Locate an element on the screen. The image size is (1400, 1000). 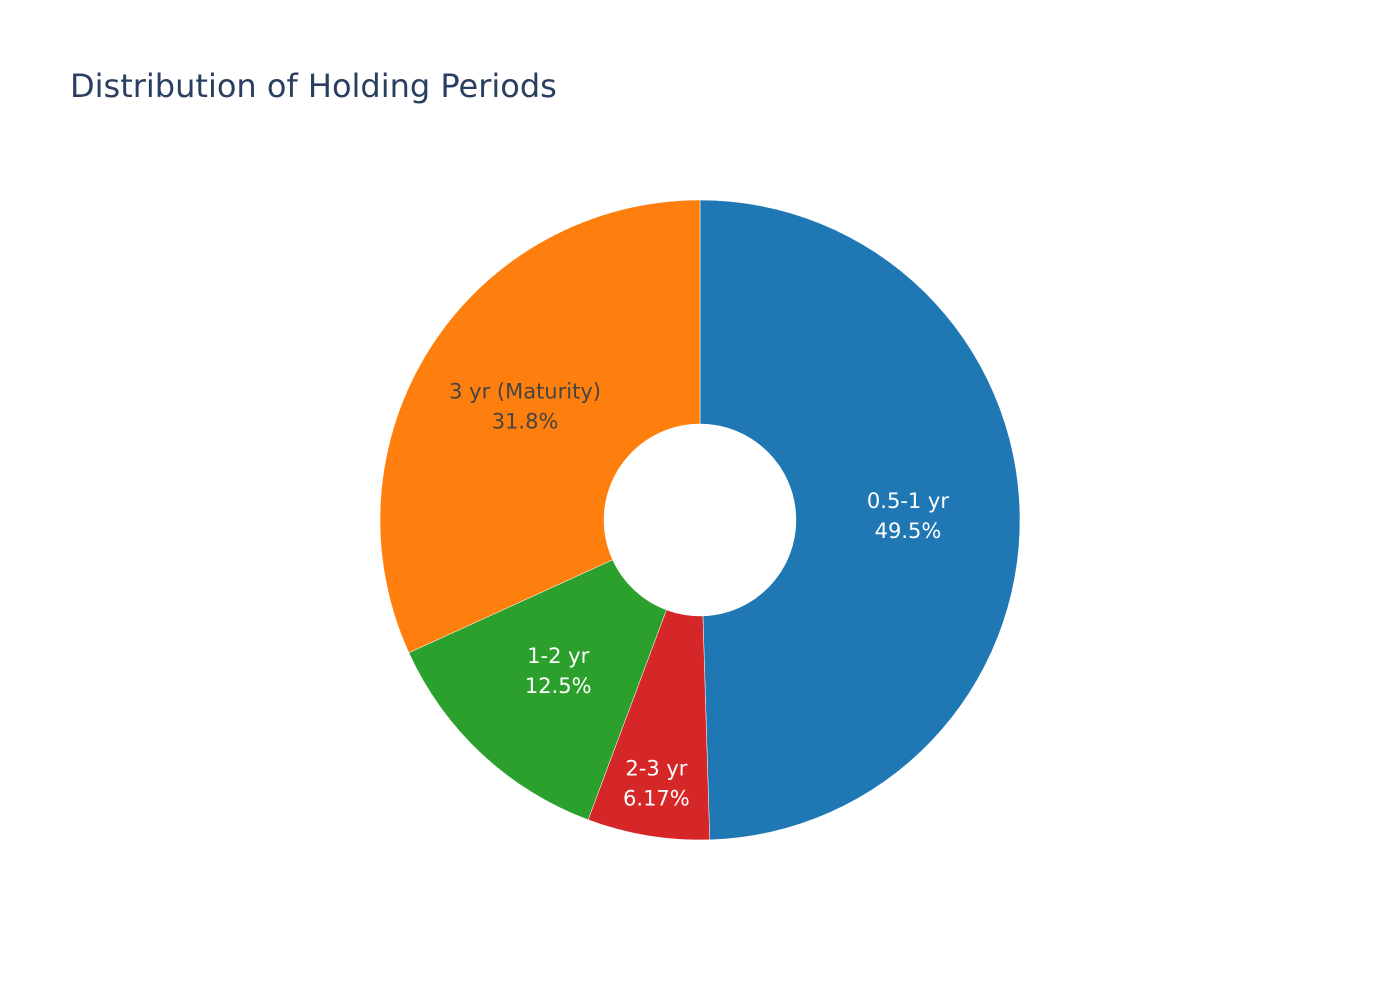
slice-label: 2-3 yr is located at coordinates (656, 768).